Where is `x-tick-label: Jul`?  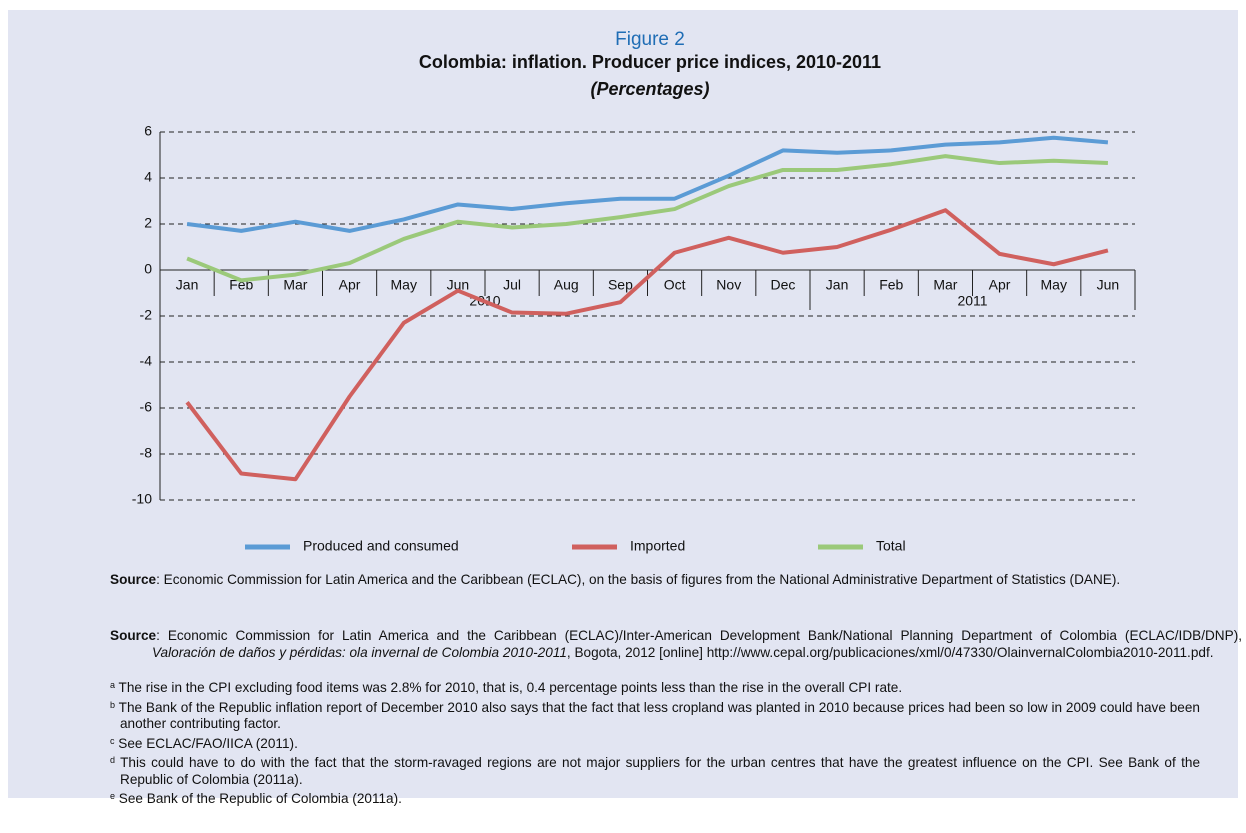 x-tick-label: Jul is located at coordinates (512, 285).